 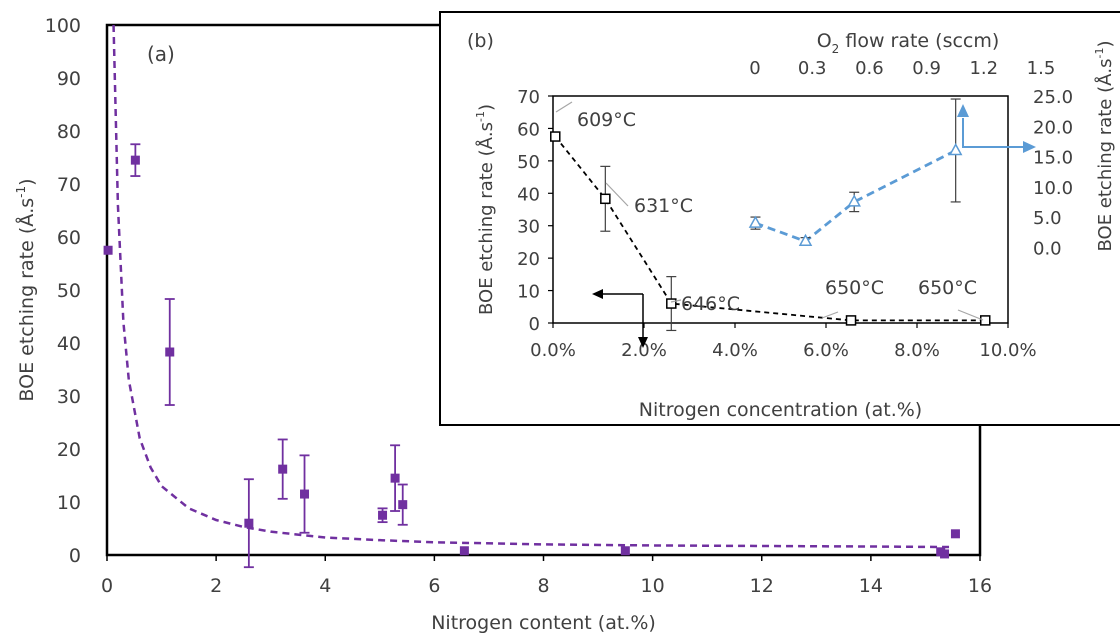 What do you see at coordinates (963, 110) in the screenshot?
I see `right-axis-arrowhead-up` at bounding box center [963, 110].